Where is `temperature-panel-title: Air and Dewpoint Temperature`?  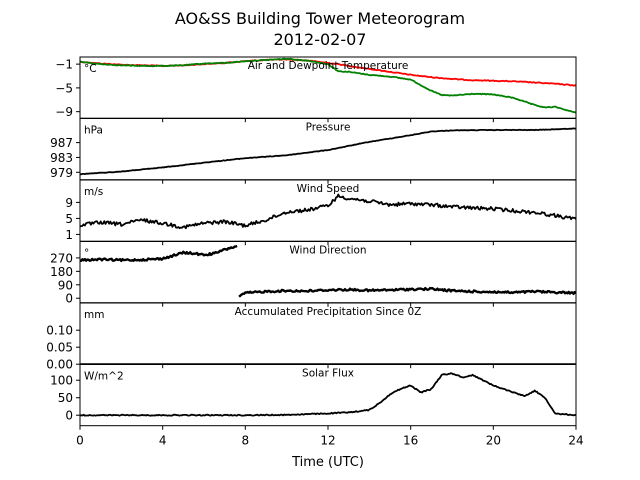
temperature-panel-title: Air and Dewpoint Temperature is located at coordinates (328, 66).